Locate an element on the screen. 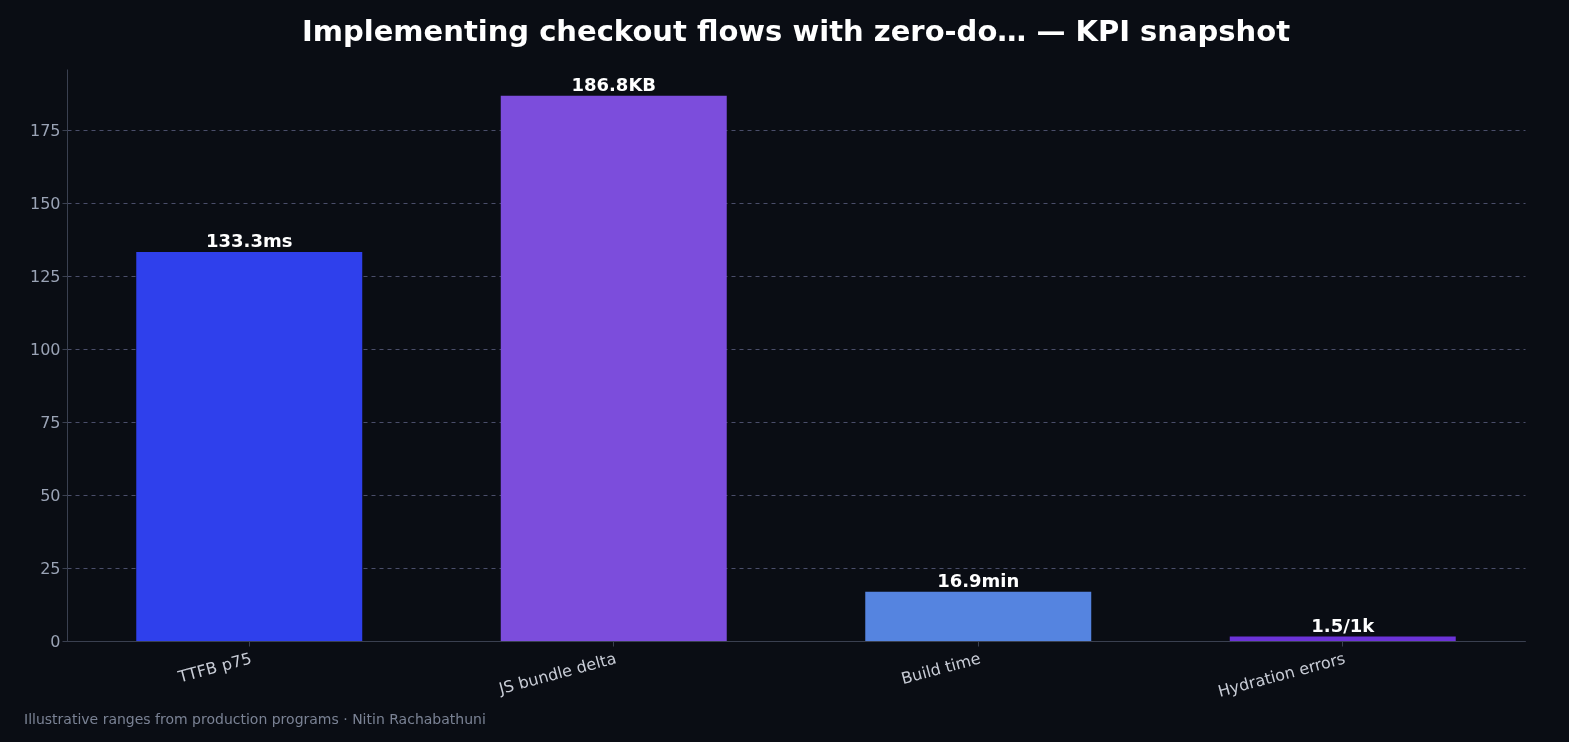 Image resolution: width=1569 pixels, height=742 pixels. y-tick-label: 75 is located at coordinates (50, 422).